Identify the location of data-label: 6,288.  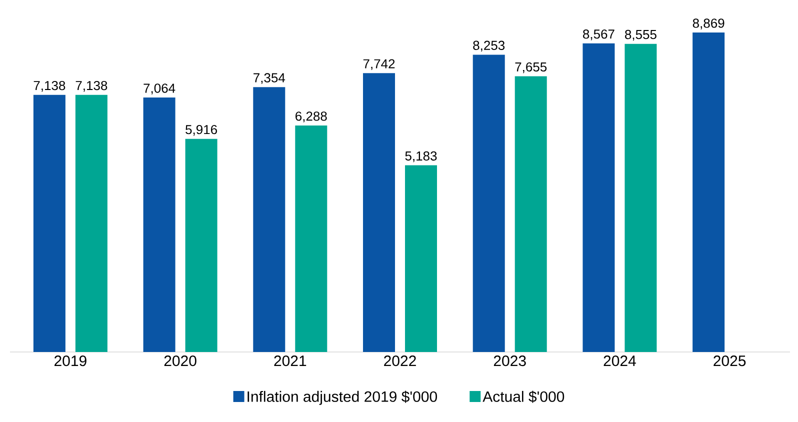
(311, 117).